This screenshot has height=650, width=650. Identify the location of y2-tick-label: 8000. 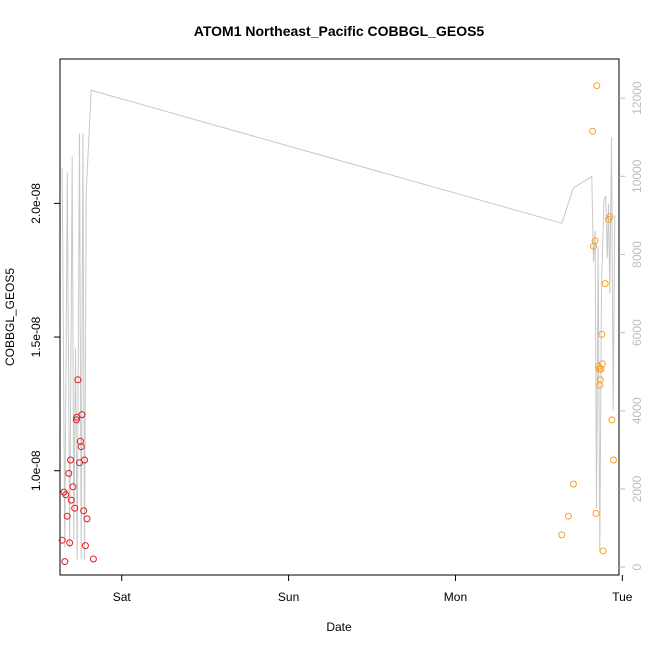
(637, 254).